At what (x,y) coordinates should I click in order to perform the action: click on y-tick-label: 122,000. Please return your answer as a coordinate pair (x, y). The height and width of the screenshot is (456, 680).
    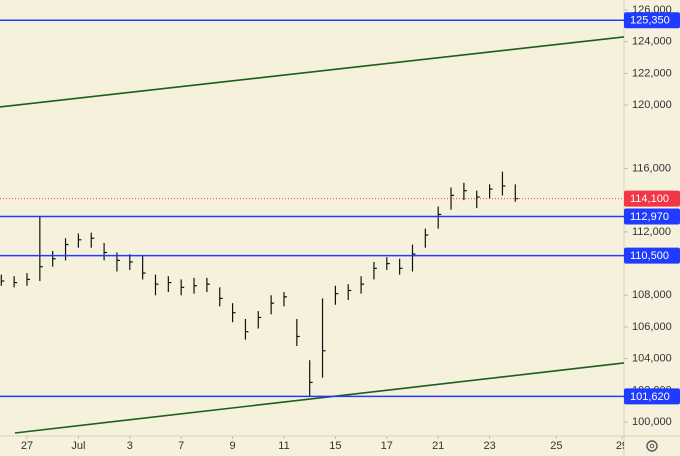
    Looking at the image, I should click on (652, 73).